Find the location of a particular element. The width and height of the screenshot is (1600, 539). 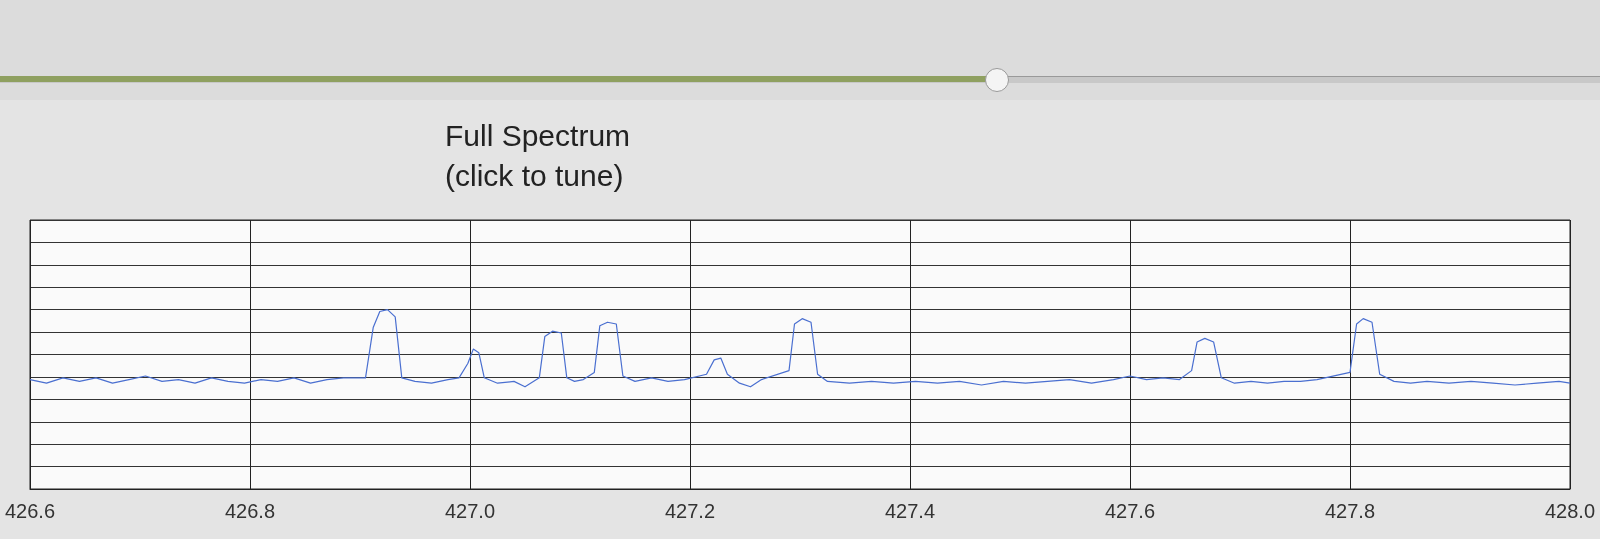

x-tick-label: 426.8 is located at coordinates (250, 511).